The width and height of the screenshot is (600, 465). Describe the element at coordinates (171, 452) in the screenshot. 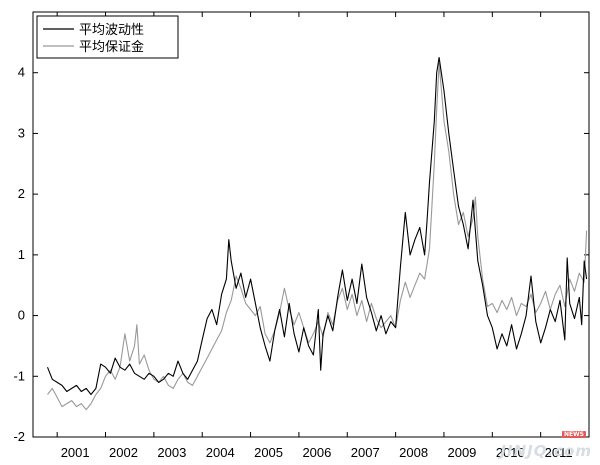

I see `x-tick-label: 2003` at that location.